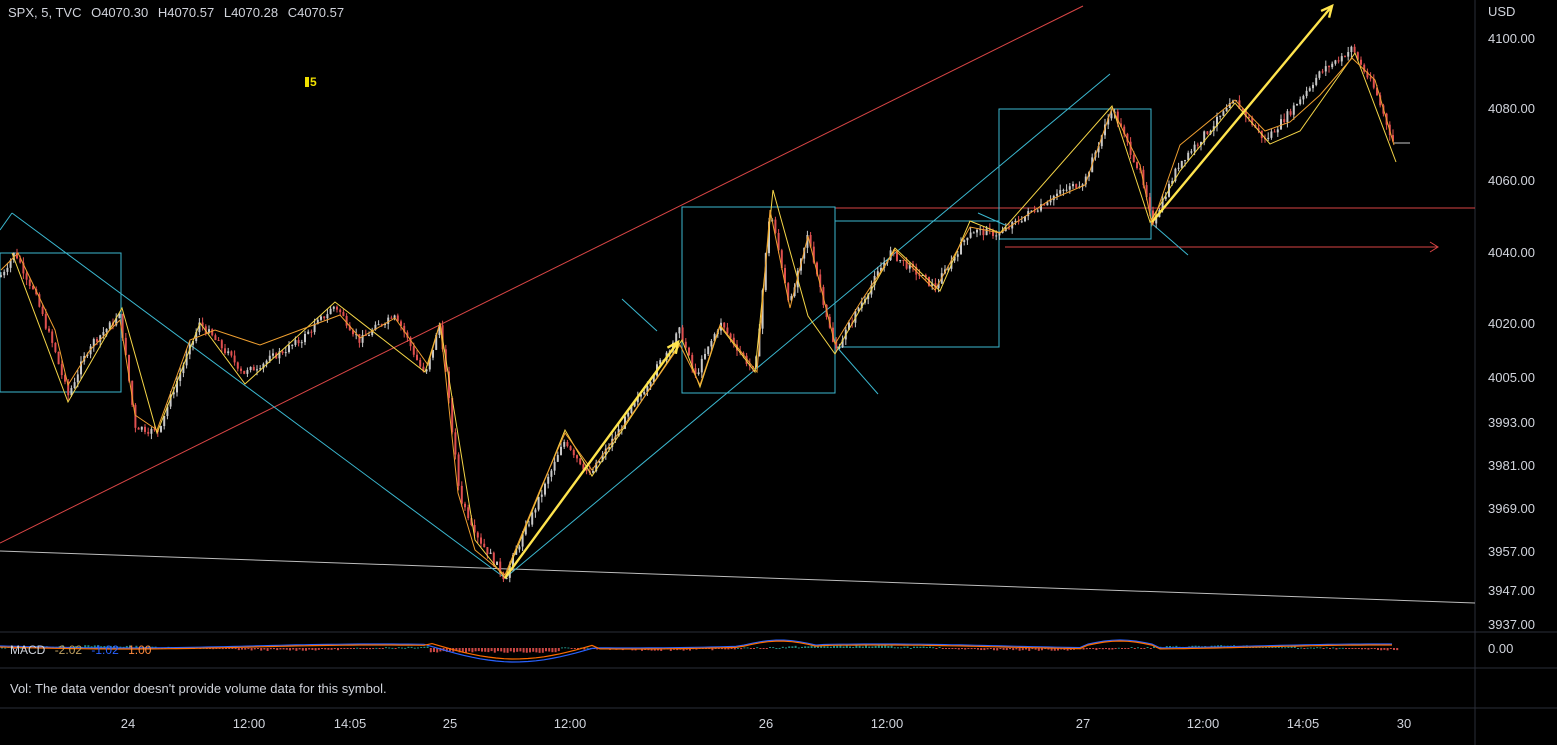 The height and width of the screenshot is (745, 1557). What do you see at coordinates (766, 723) in the screenshot?
I see `time-tick-label: 26` at bounding box center [766, 723].